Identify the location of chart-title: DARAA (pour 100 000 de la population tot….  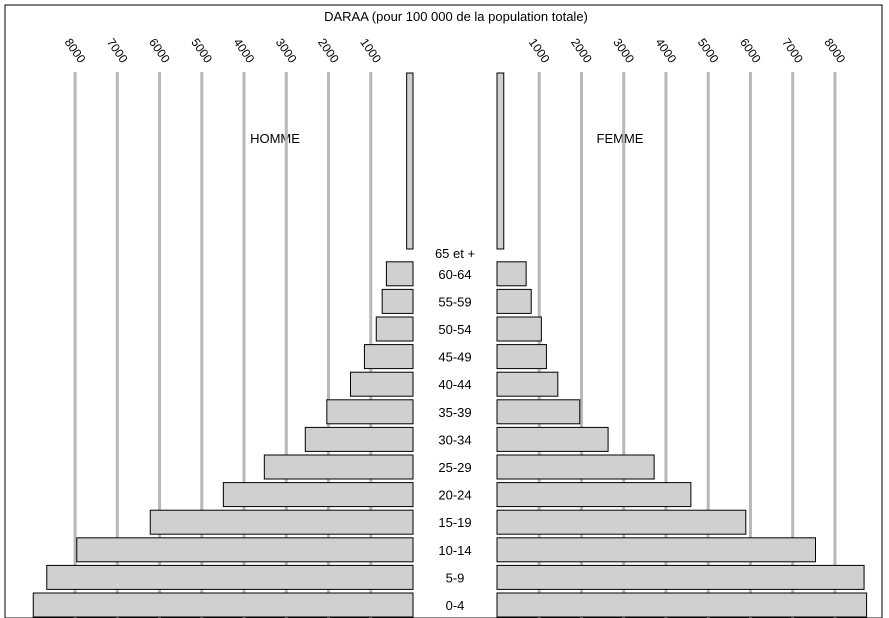
(456, 16).